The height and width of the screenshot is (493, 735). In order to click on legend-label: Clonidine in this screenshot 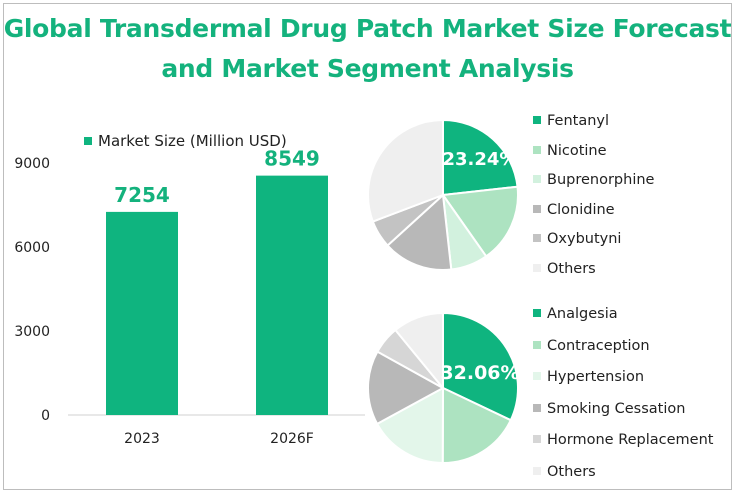, I will do `click(581, 209)`.